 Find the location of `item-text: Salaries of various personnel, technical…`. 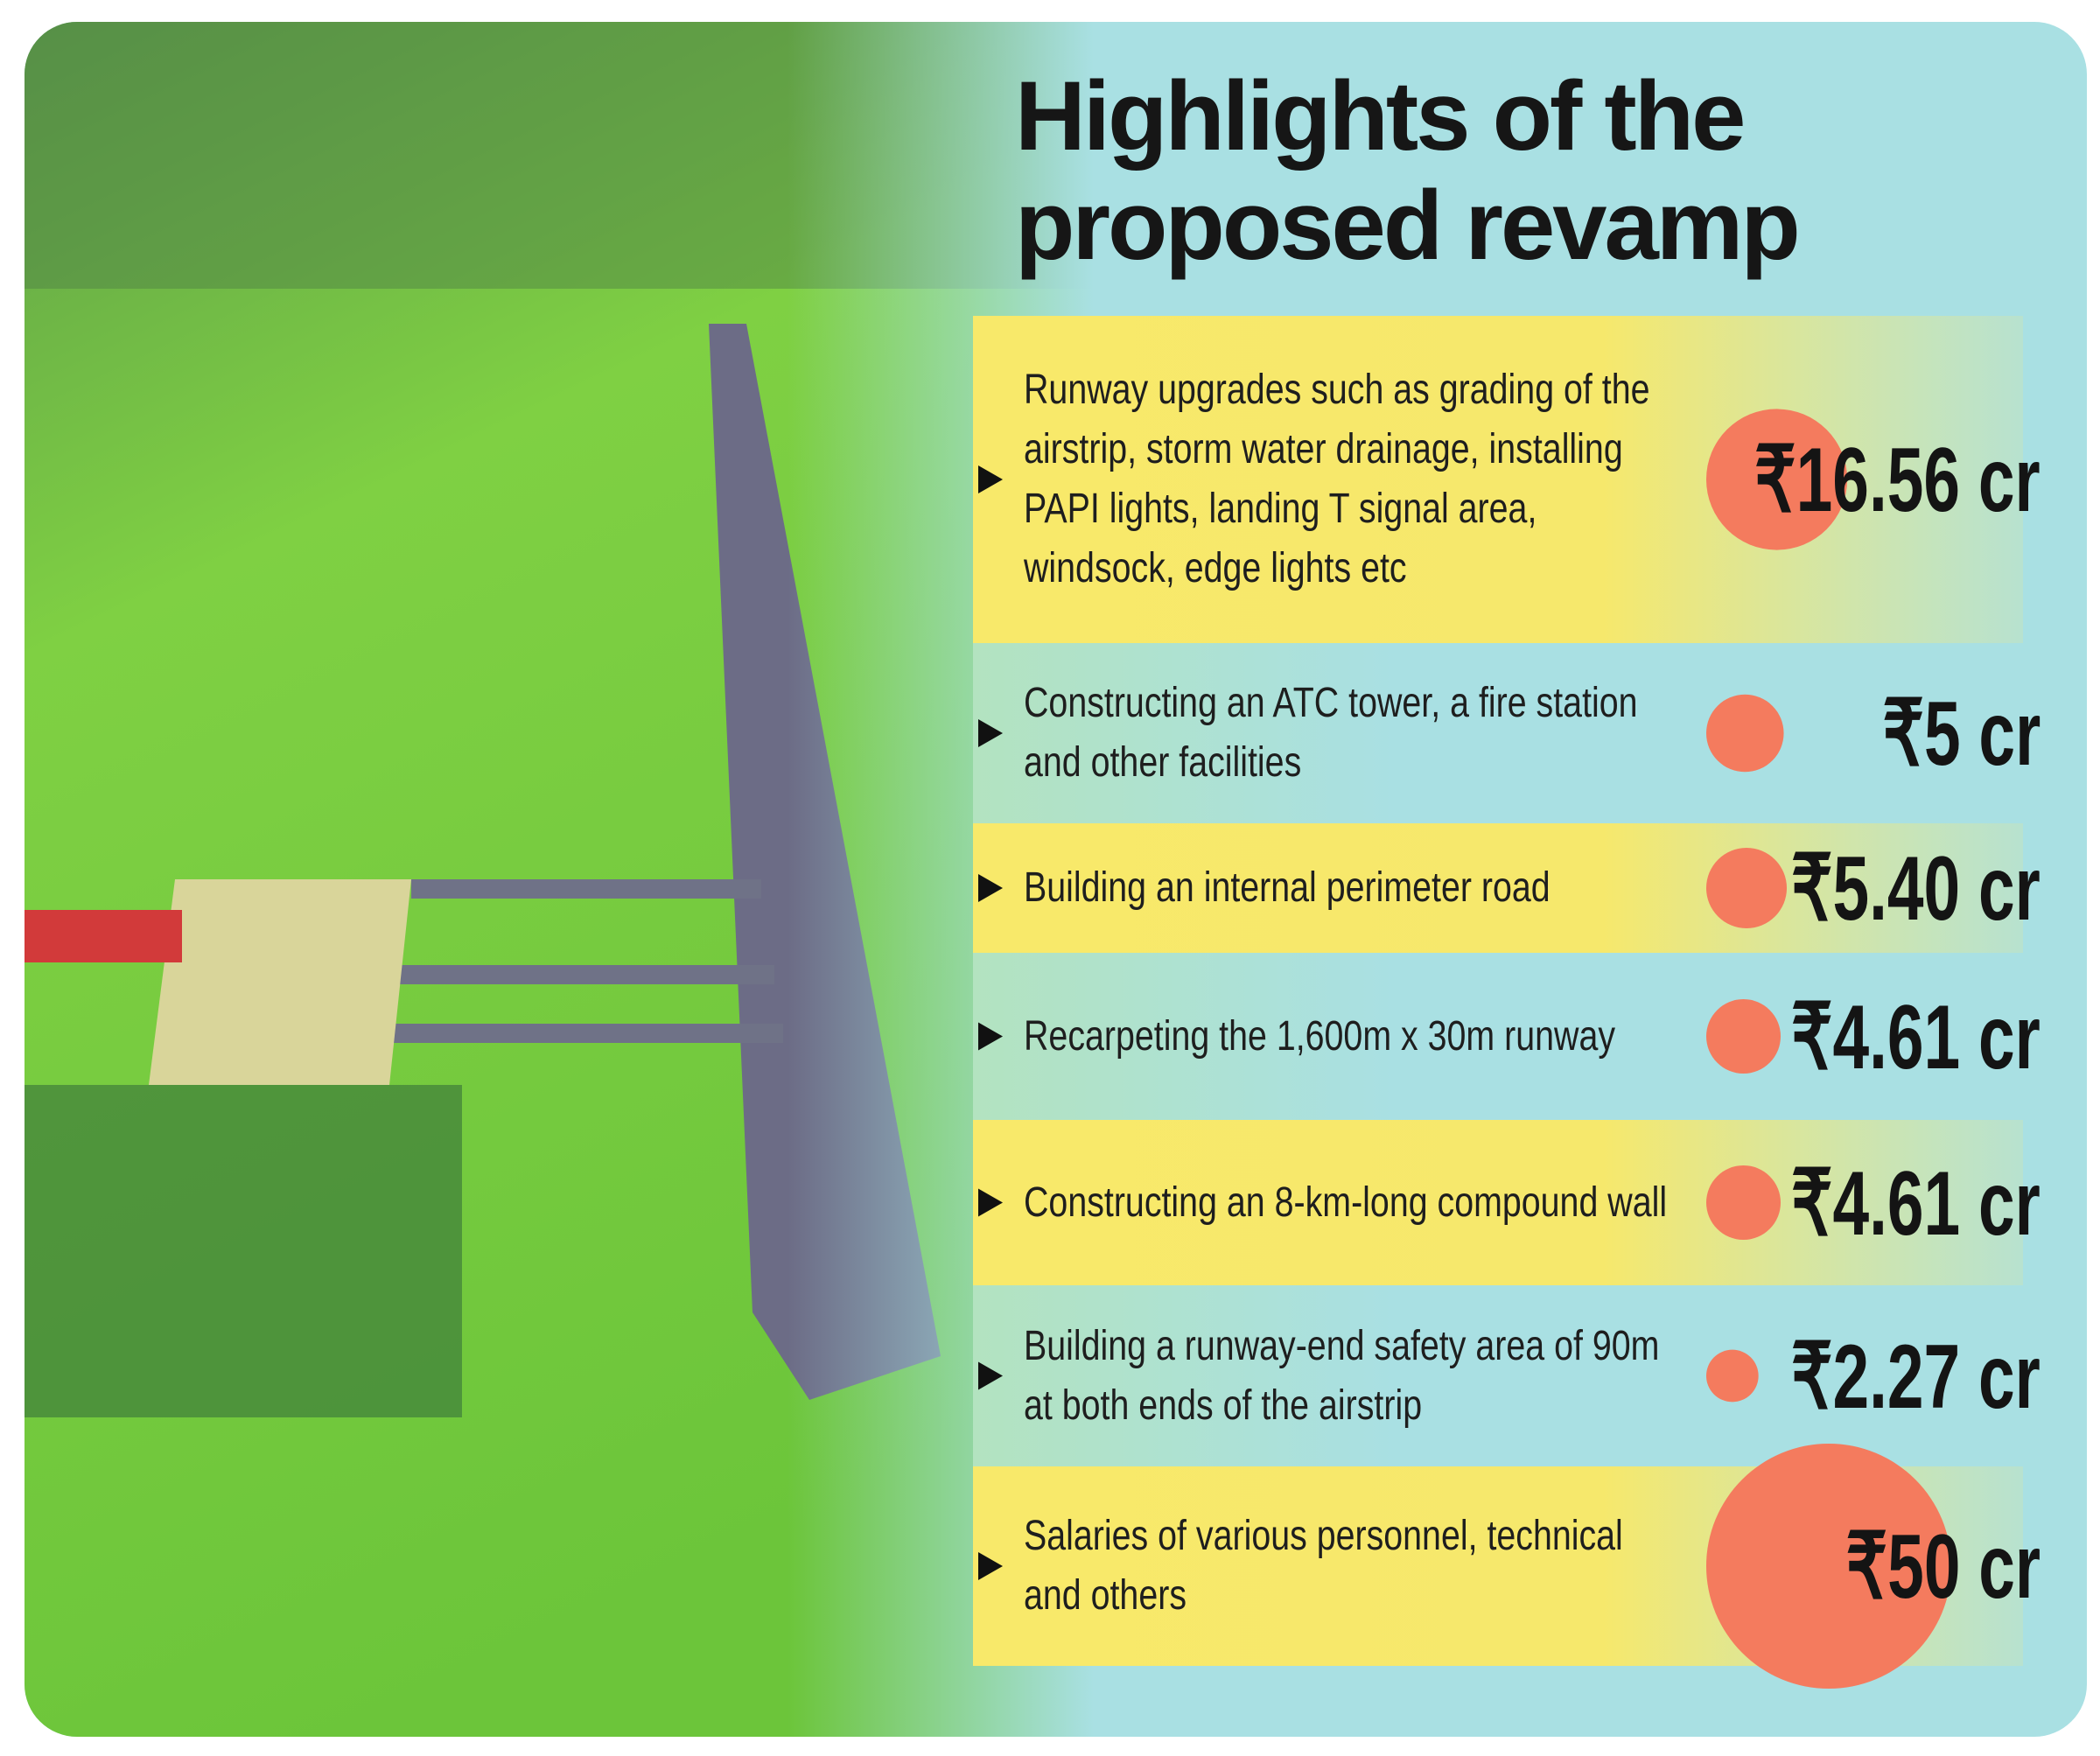

item-text: Salaries of various personnel, technical… is located at coordinates (1323, 1566).